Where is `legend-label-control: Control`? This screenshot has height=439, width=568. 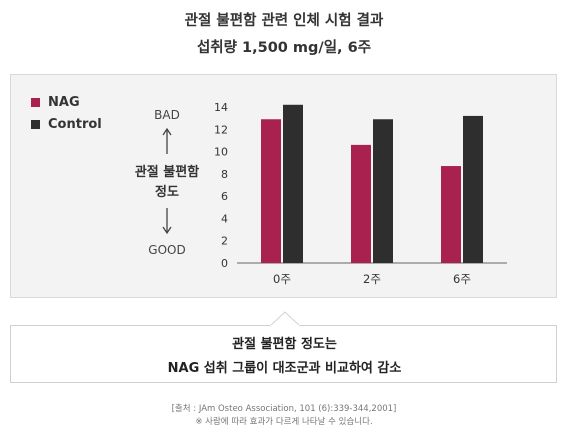 legend-label-control: Control is located at coordinates (75, 124).